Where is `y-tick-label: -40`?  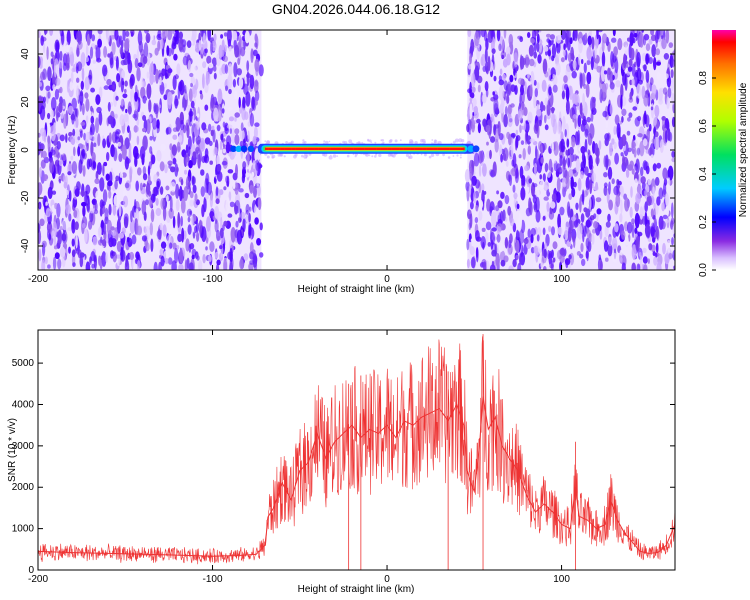 y-tick-label: -40 is located at coordinates (25, 245).